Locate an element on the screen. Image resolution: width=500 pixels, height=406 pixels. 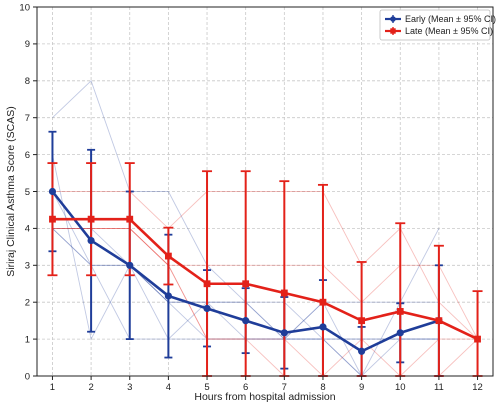
x-tick-label: 2 is located at coordinates (90, 387).